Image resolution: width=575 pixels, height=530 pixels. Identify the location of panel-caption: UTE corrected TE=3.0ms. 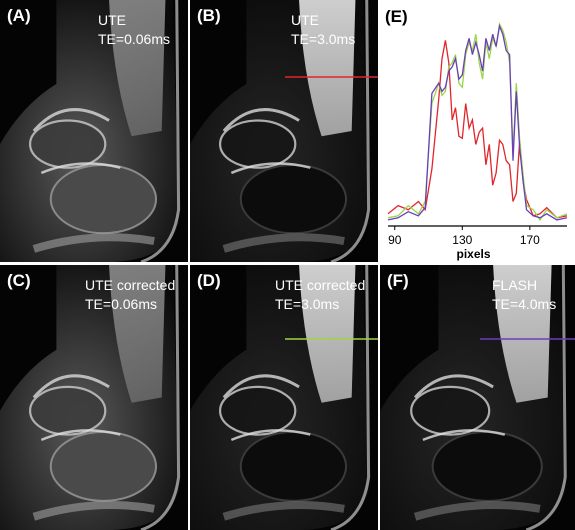
(320, 295).